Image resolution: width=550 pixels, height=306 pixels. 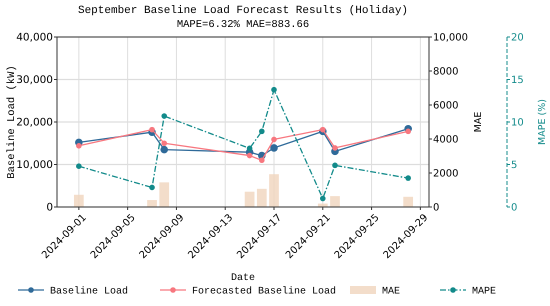 I want to click on chart-title: September Baseline Load Forecast Results (Holiday), so click(x=243, y=11).